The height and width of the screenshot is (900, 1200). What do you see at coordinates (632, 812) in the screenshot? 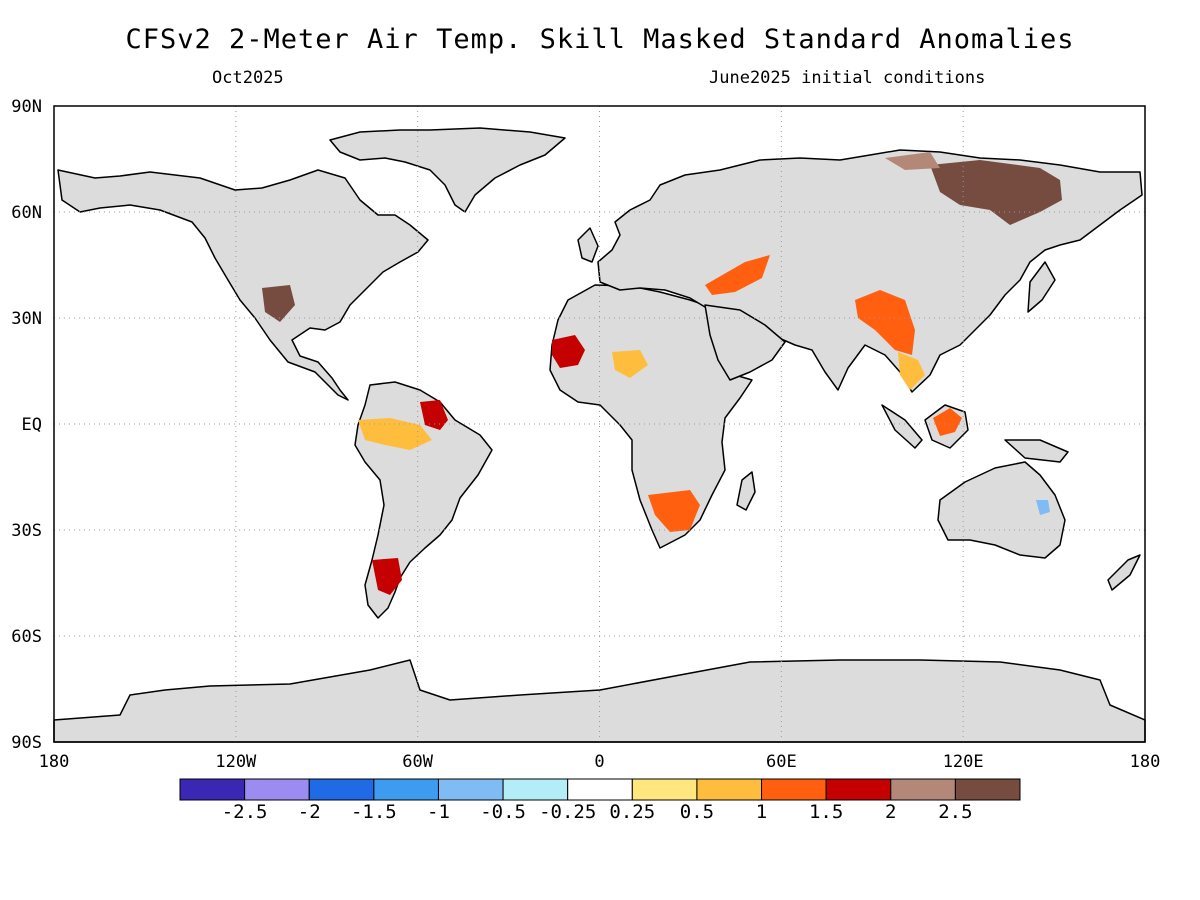
I see `colorbar-label: 0.25` at bounding box center [632, 812].